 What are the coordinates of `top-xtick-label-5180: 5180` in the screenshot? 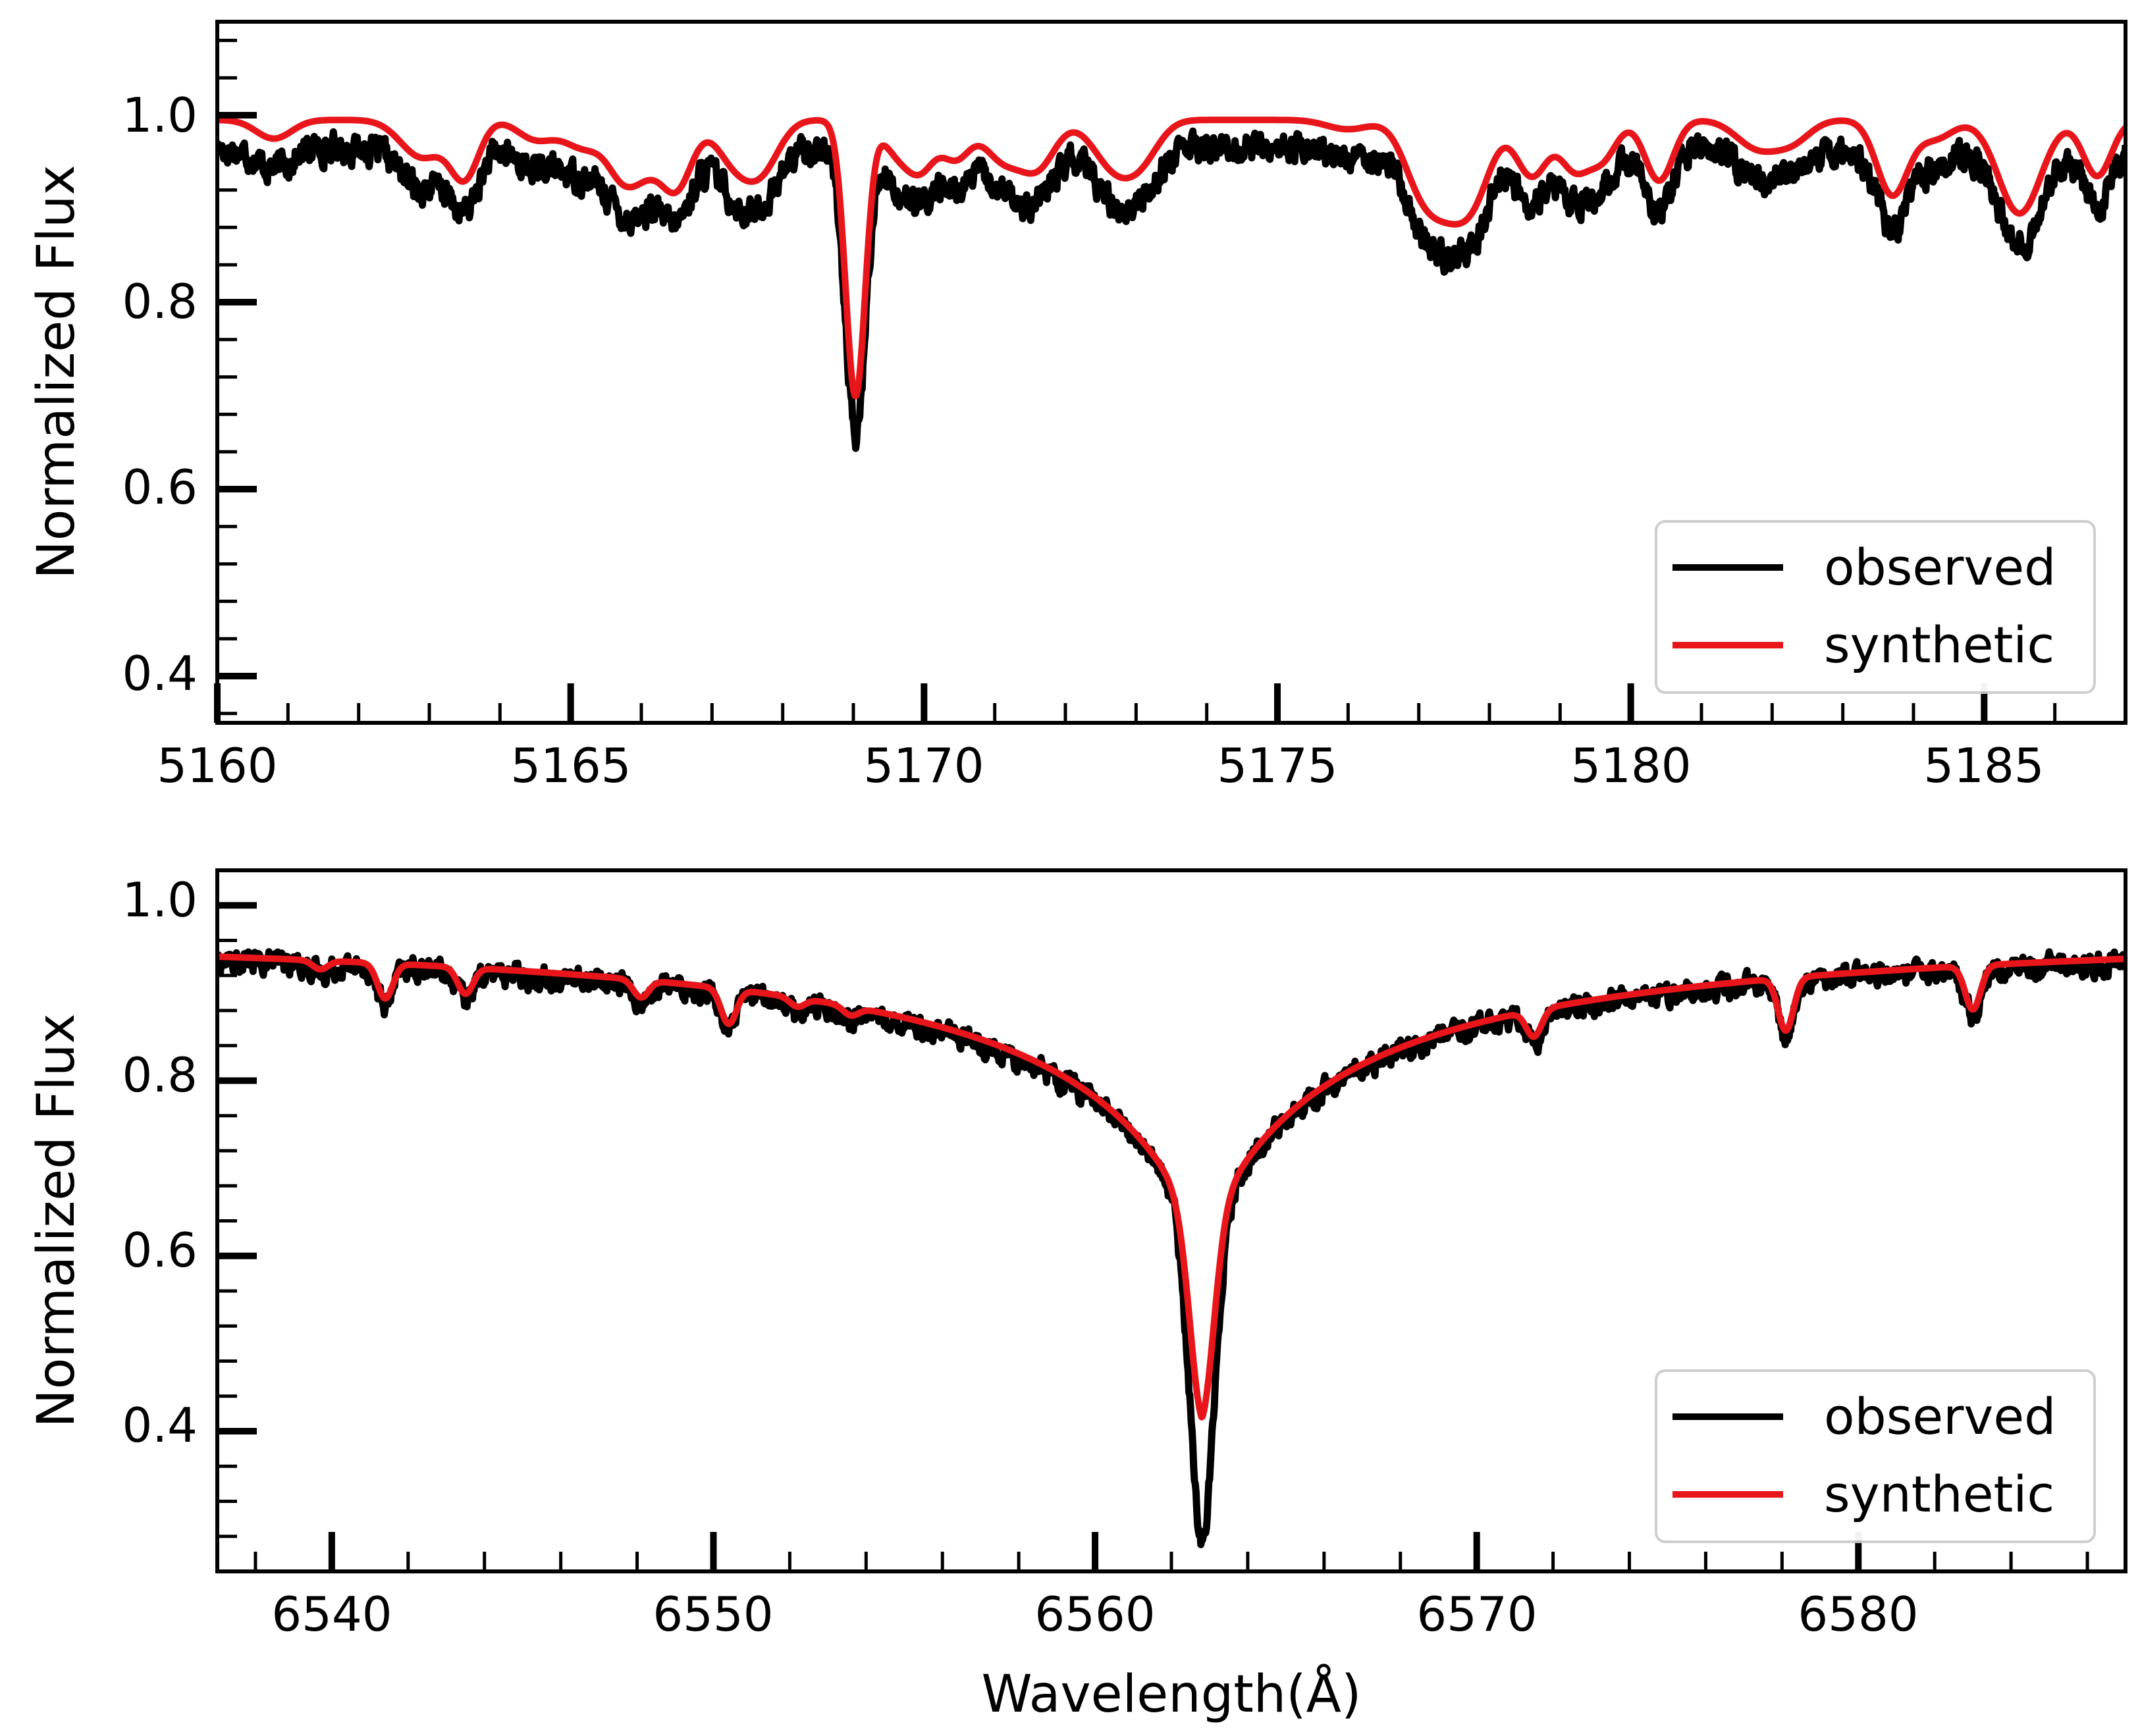 It's located at (1630, 765).